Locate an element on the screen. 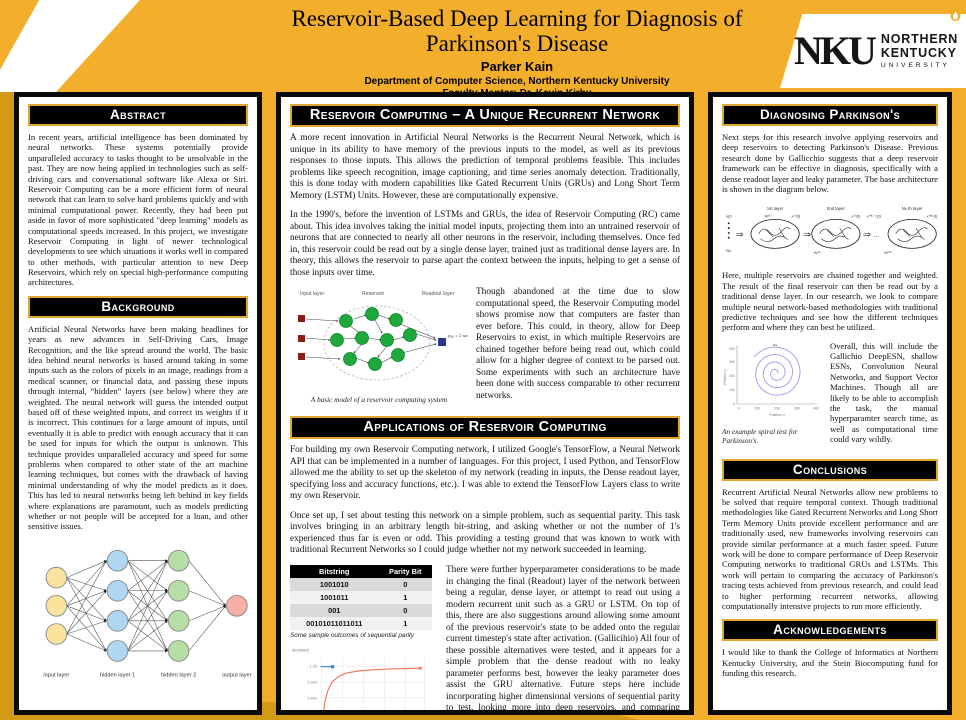  logo-line-northern: NORTHERN is located at coordinates (919, 39).